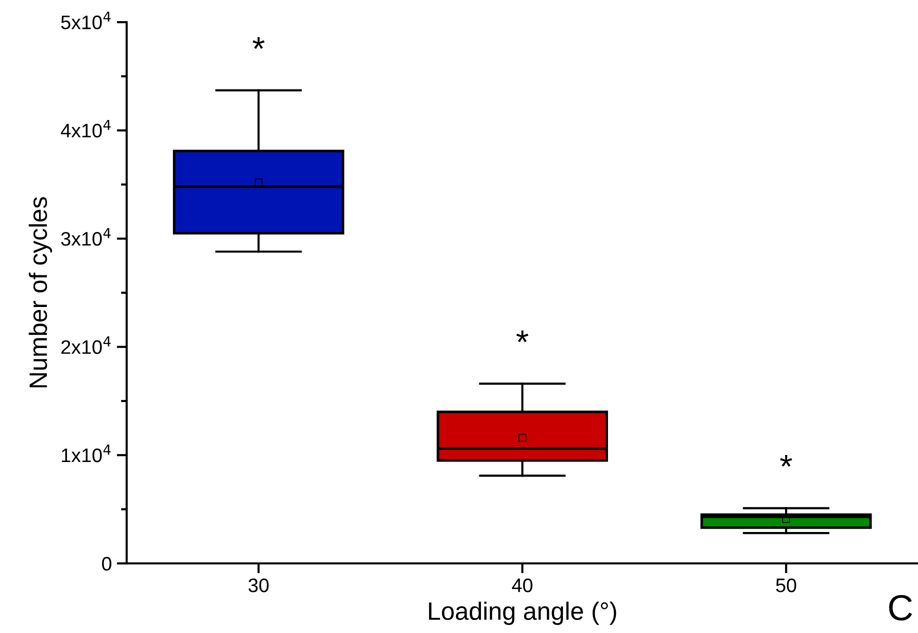 This screenshot has height=633, width=918. I want to click on y-axis-title: Number of cycles, so click(40, 292).